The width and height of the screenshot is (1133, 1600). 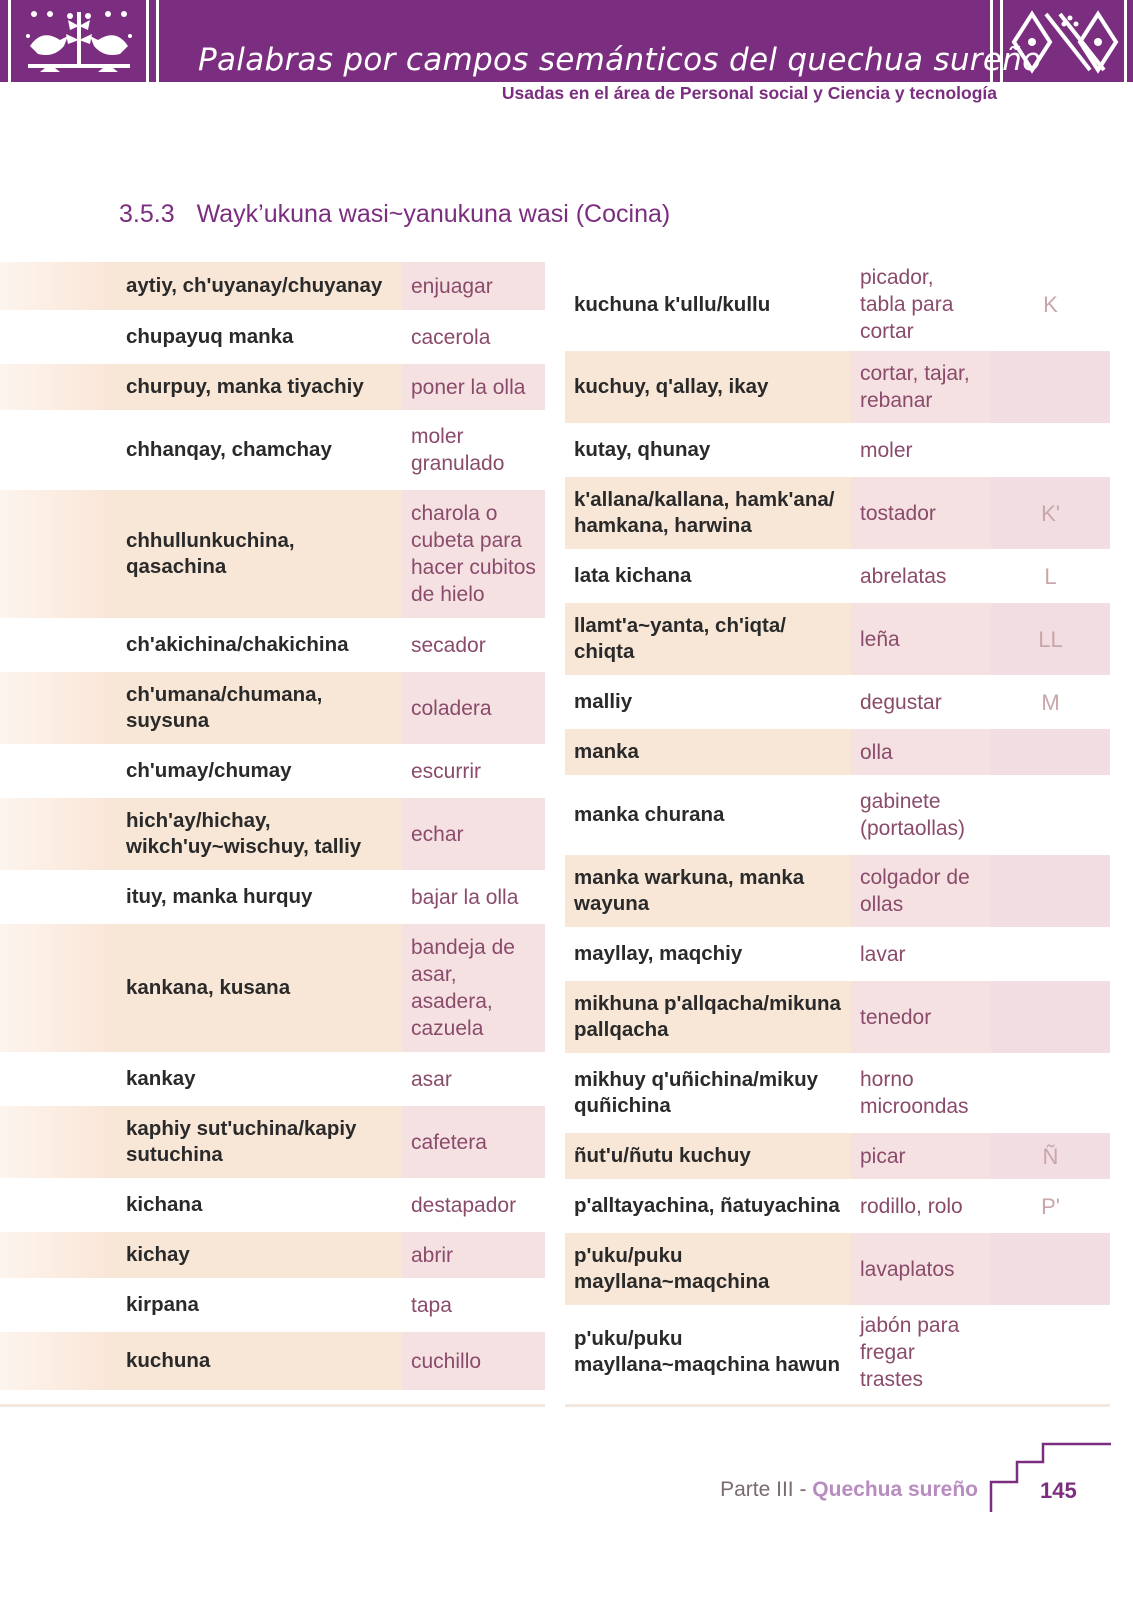 I want to click on footer-part: Parte III -, so click(x=766, y=1489).